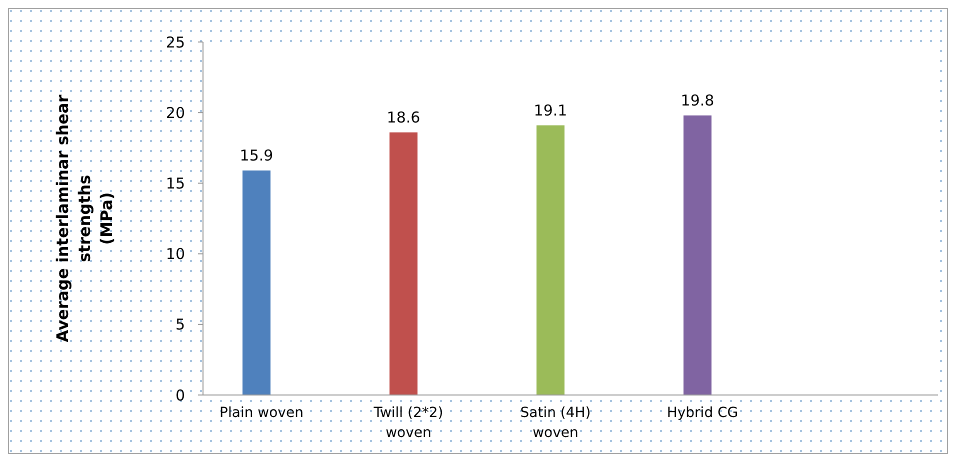 The image size is (956, 462). I want to click on data-label: 15.9, so click(257, 155).